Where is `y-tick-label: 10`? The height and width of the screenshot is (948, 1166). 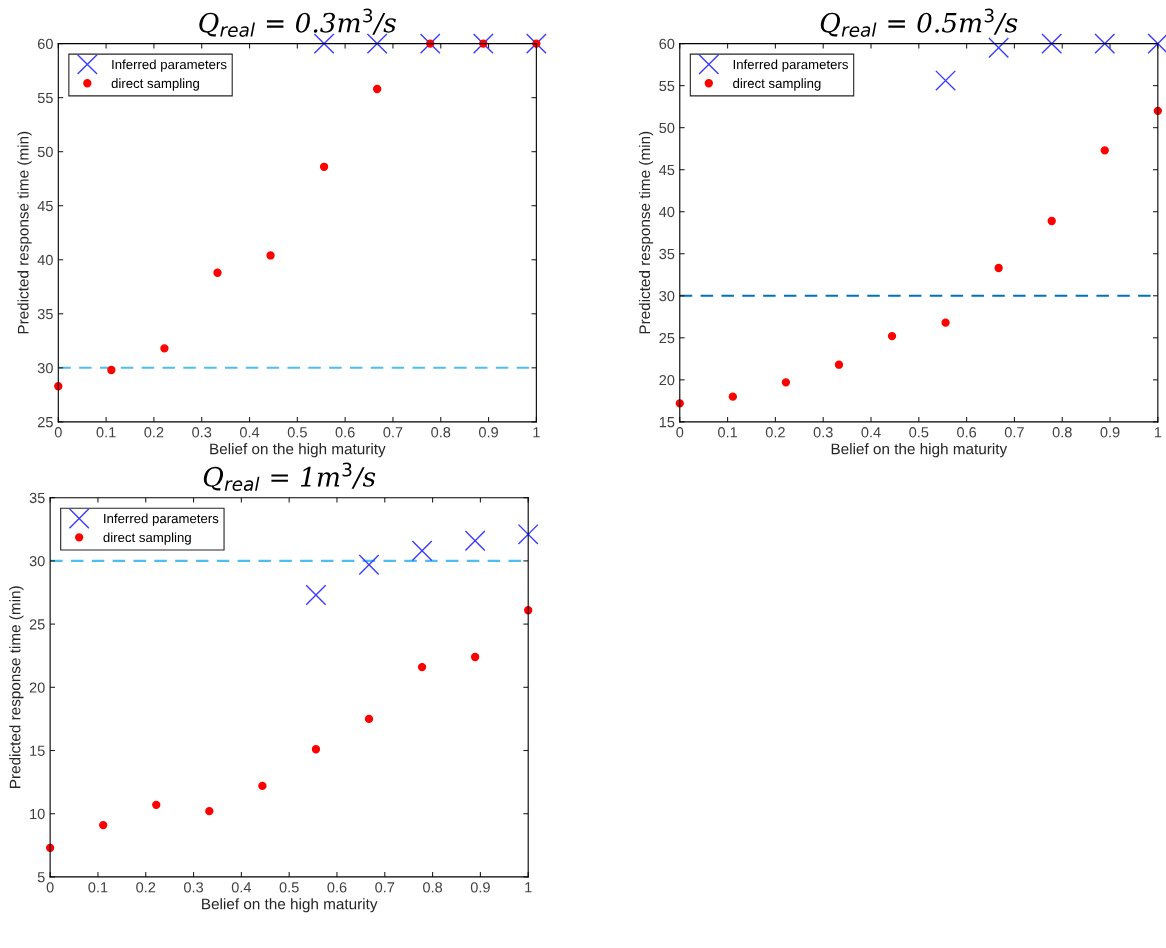
y-tick-label: 10 is located at coordinates (37, 814).